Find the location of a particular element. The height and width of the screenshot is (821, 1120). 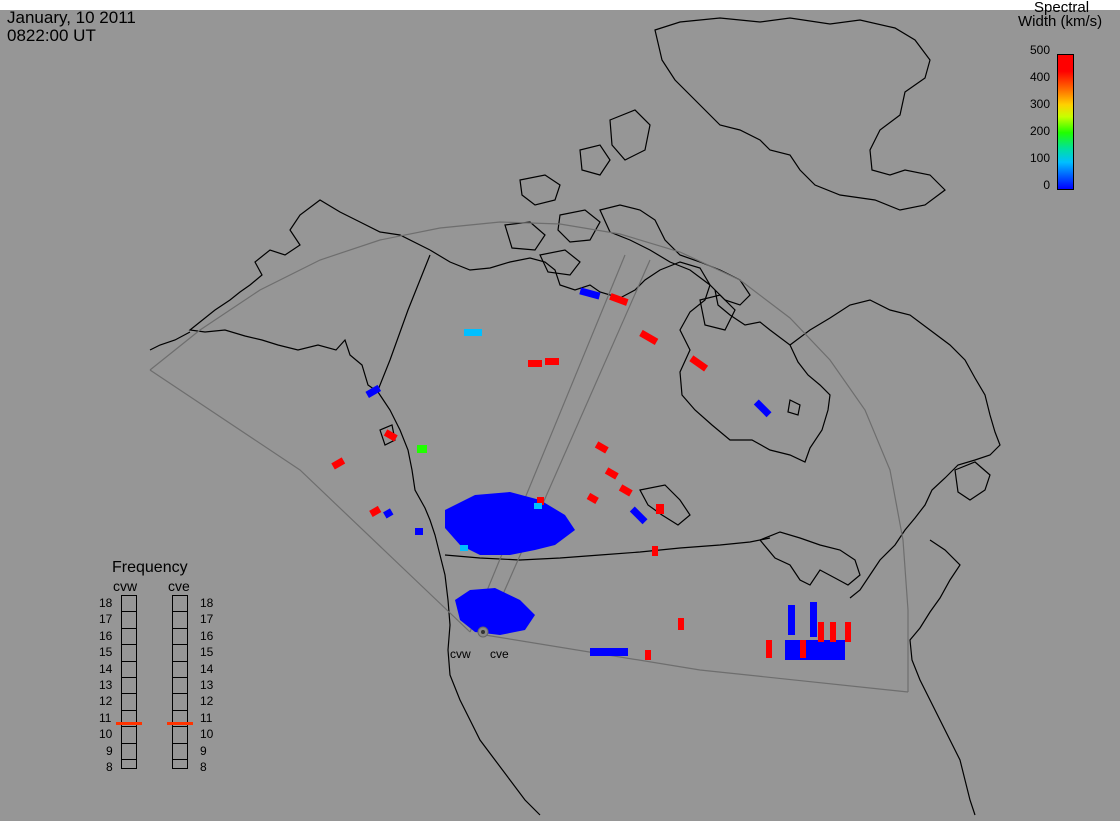

scatter-cluster-bc is located at coordinates (510, 523).